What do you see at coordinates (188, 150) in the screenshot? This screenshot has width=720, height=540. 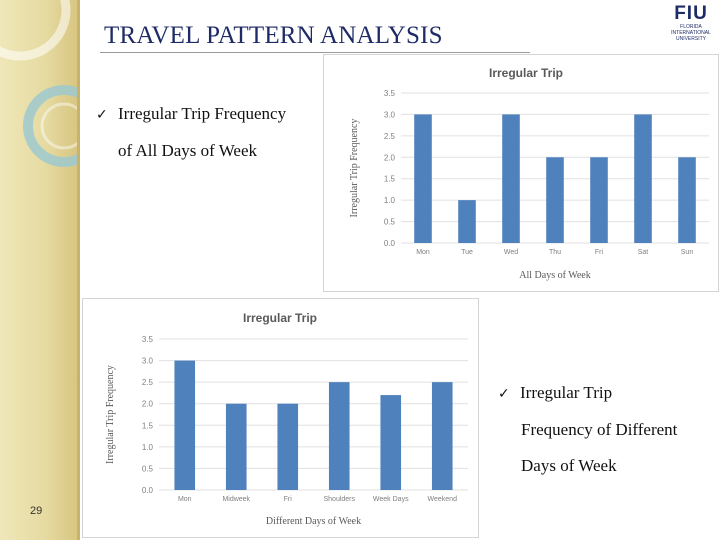 I see `bullet-text: of All Days of Week` at bounding box center [188, 150].